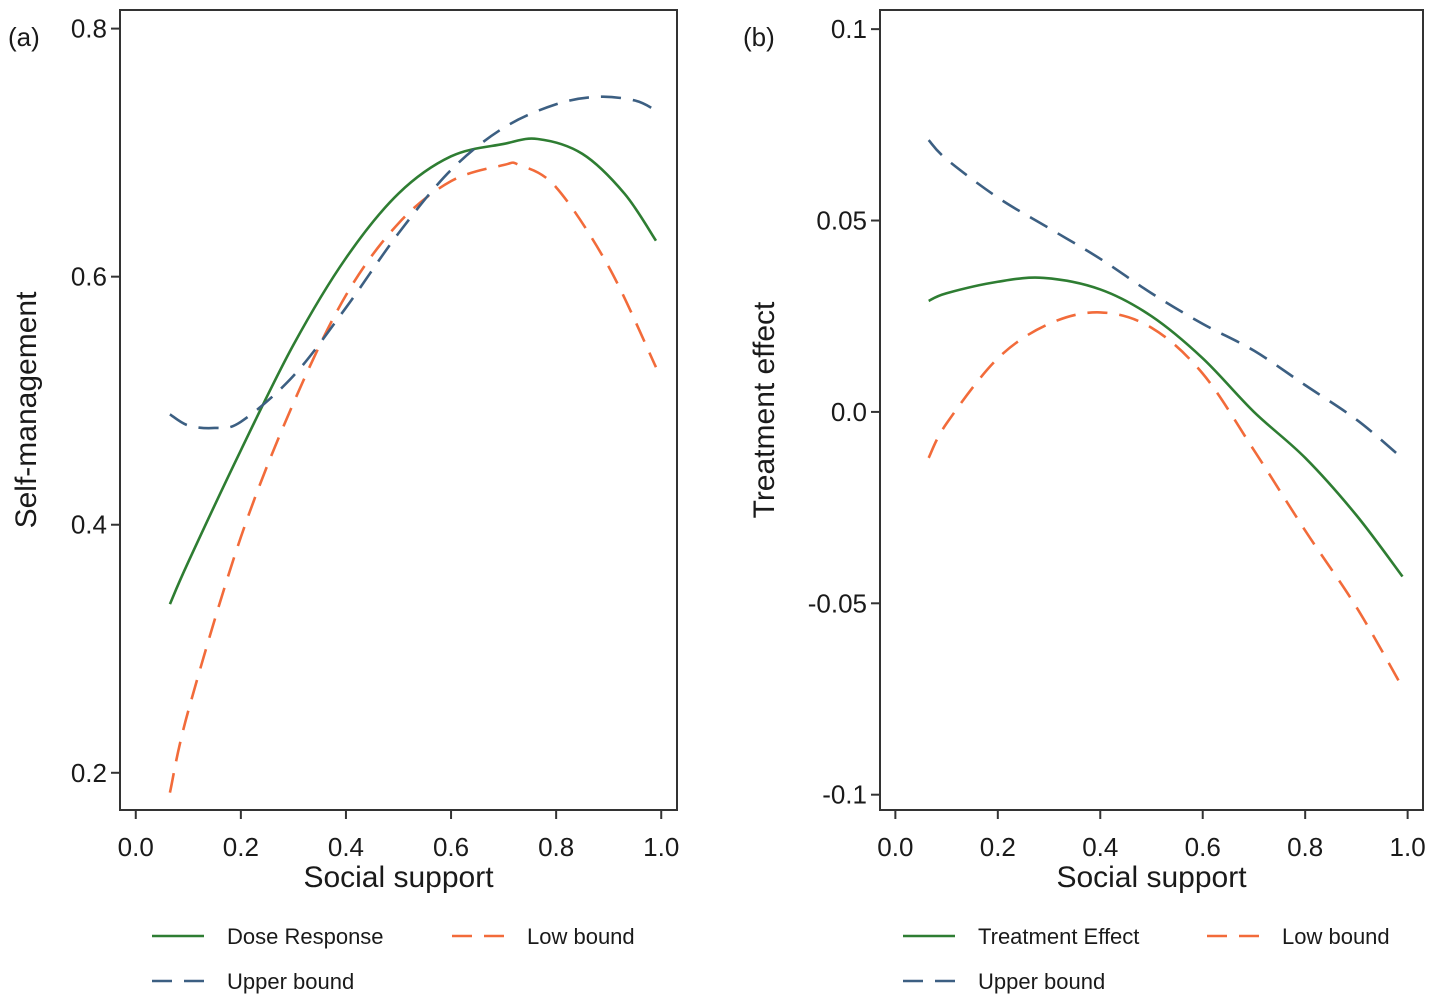 The width and height of the screenshot is (1430, 1002). What do you see at coordinates (849, 29) in the screenshot?
I see `panel-b-y-tick-label: 0.1` at bounding box center [849, 29].